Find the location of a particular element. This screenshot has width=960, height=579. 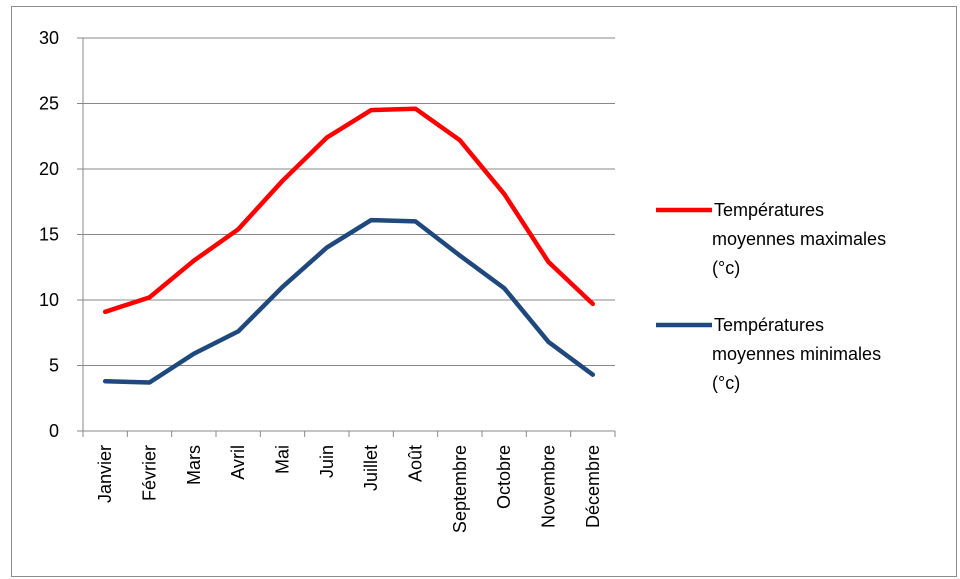

x-tick-label: Août is located at coordinates (416, 463).